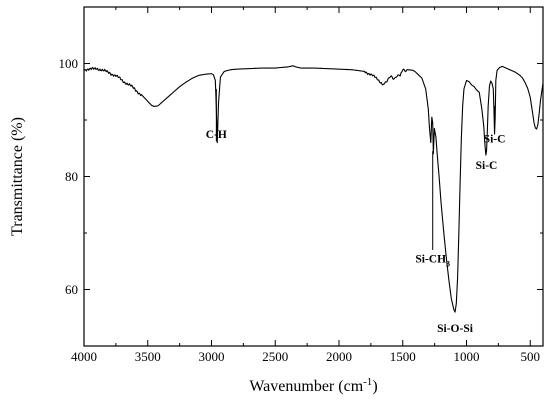  Describe the element at coordinates (212, 356) in the screenshot. I see `x-tick-label: 3000` at that location.